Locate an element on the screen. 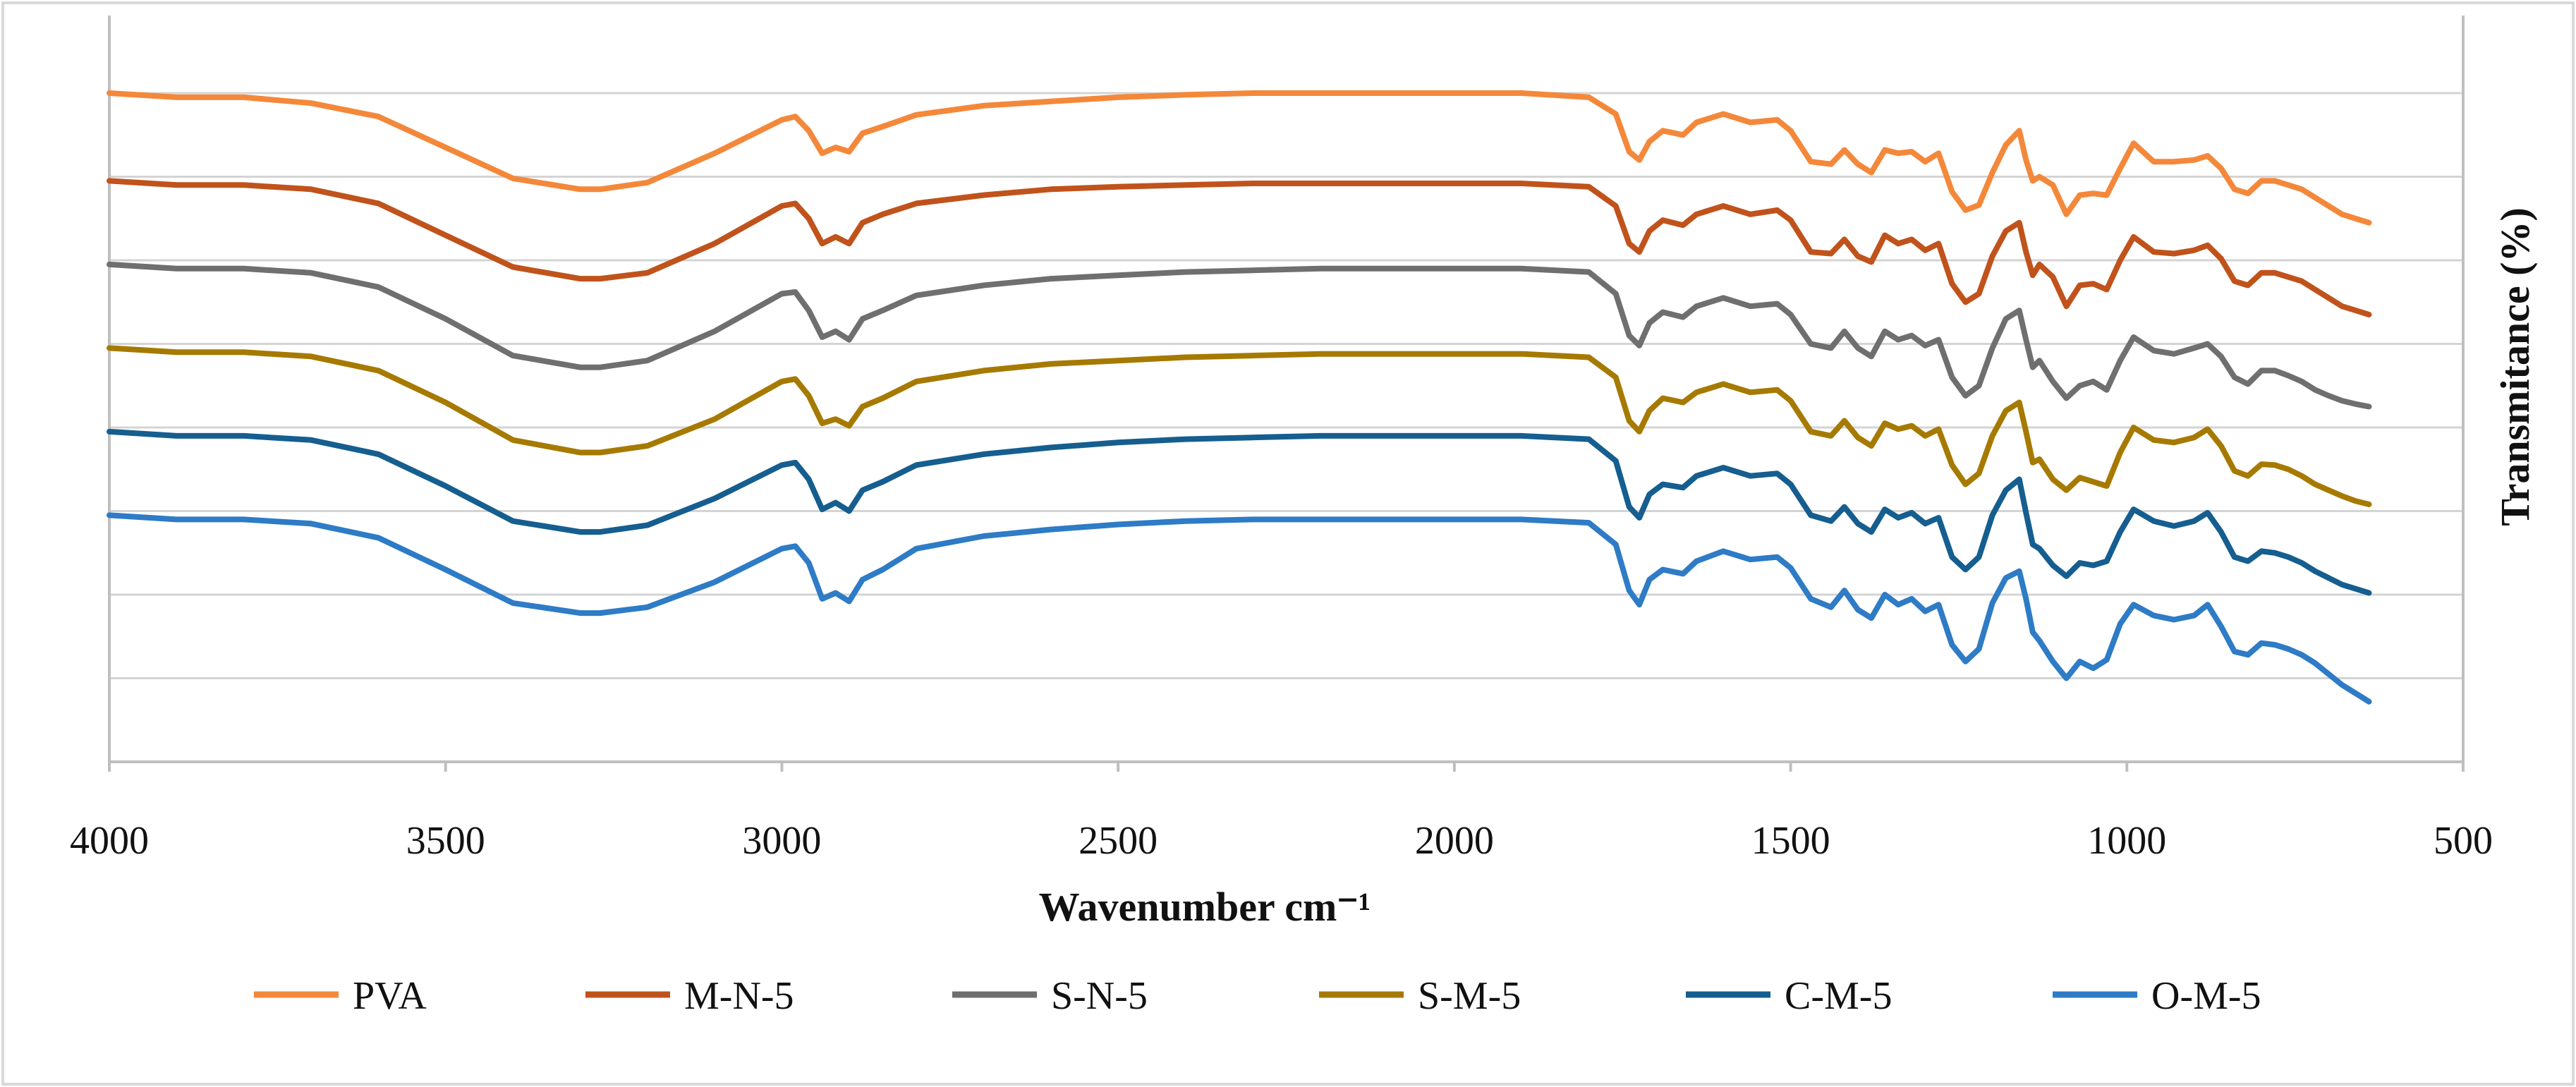 The image size is (2576, 1087). x-tick-label-2: 3000 is located at coordinates (781, 841).